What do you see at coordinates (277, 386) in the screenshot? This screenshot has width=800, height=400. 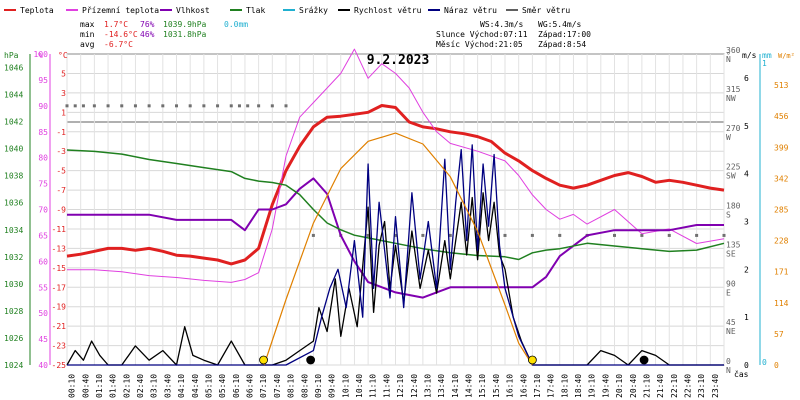 I see `tick-time: 07:40` at bounding box center [277, 386].